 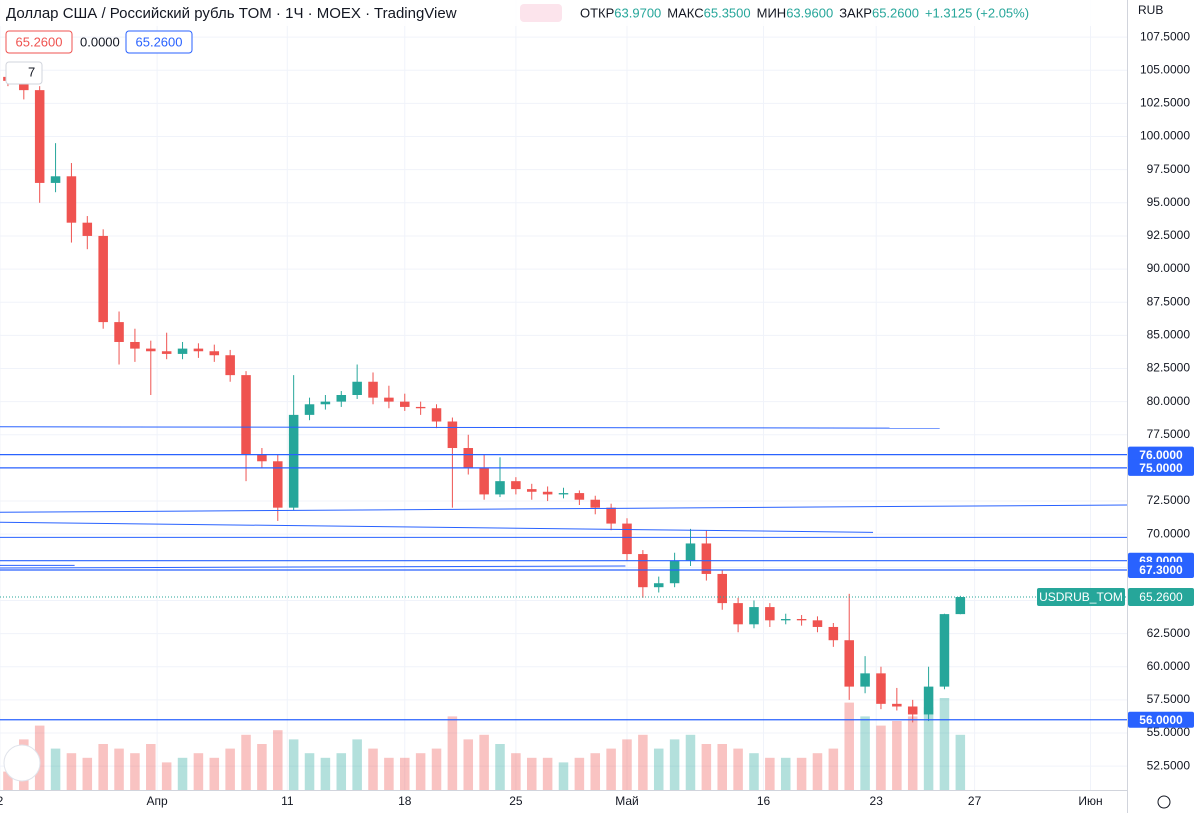 What do you see at coordinates (1150, 10) in the screenshot?
I see `currency-label: RUB` at bounding box center [1150, 10].